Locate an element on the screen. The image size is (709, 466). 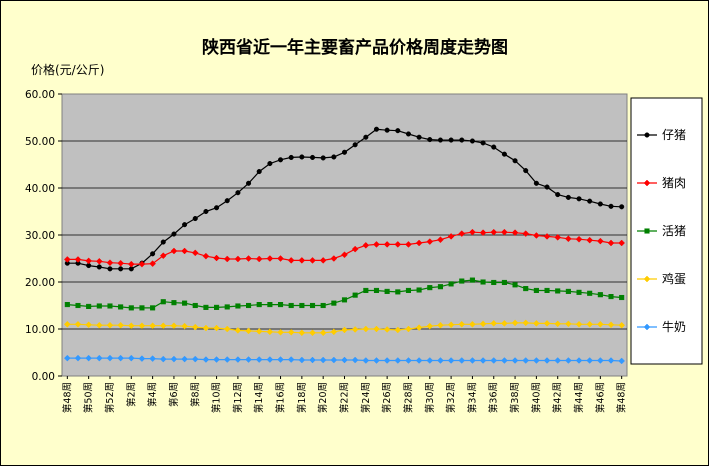
legend-entry: 牛奶 is located at coordinates (661, 326).